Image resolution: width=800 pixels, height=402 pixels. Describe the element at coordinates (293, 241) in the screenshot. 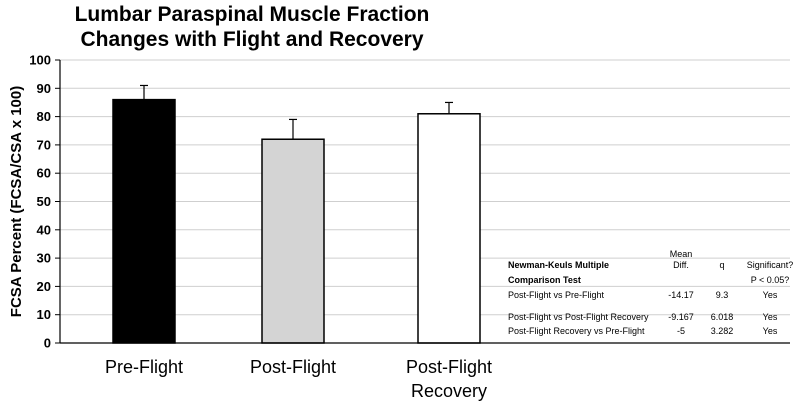

I see `bar-post-flight` at that location.